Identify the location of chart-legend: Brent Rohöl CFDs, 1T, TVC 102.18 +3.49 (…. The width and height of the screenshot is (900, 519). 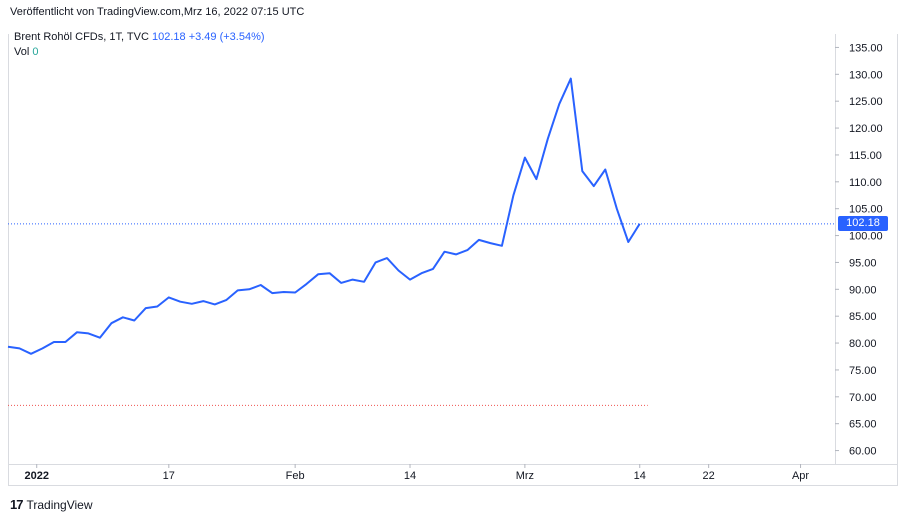
(139, 45).